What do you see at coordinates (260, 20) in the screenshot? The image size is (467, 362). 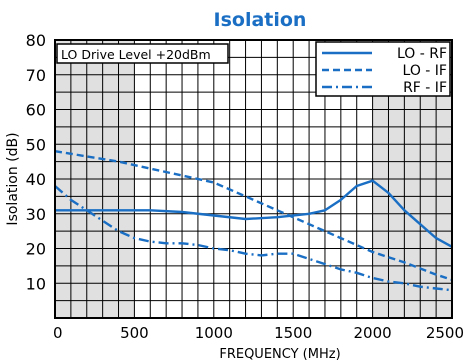 I see `chart-title: Isolation` at bounding box center [260, 20].